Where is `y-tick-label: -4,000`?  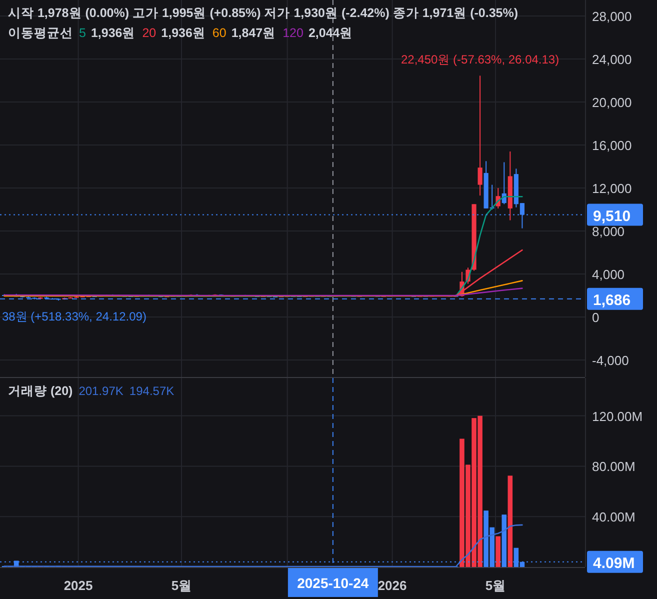
y-tick-label: -4,000 is located at coordinates (610, 360).